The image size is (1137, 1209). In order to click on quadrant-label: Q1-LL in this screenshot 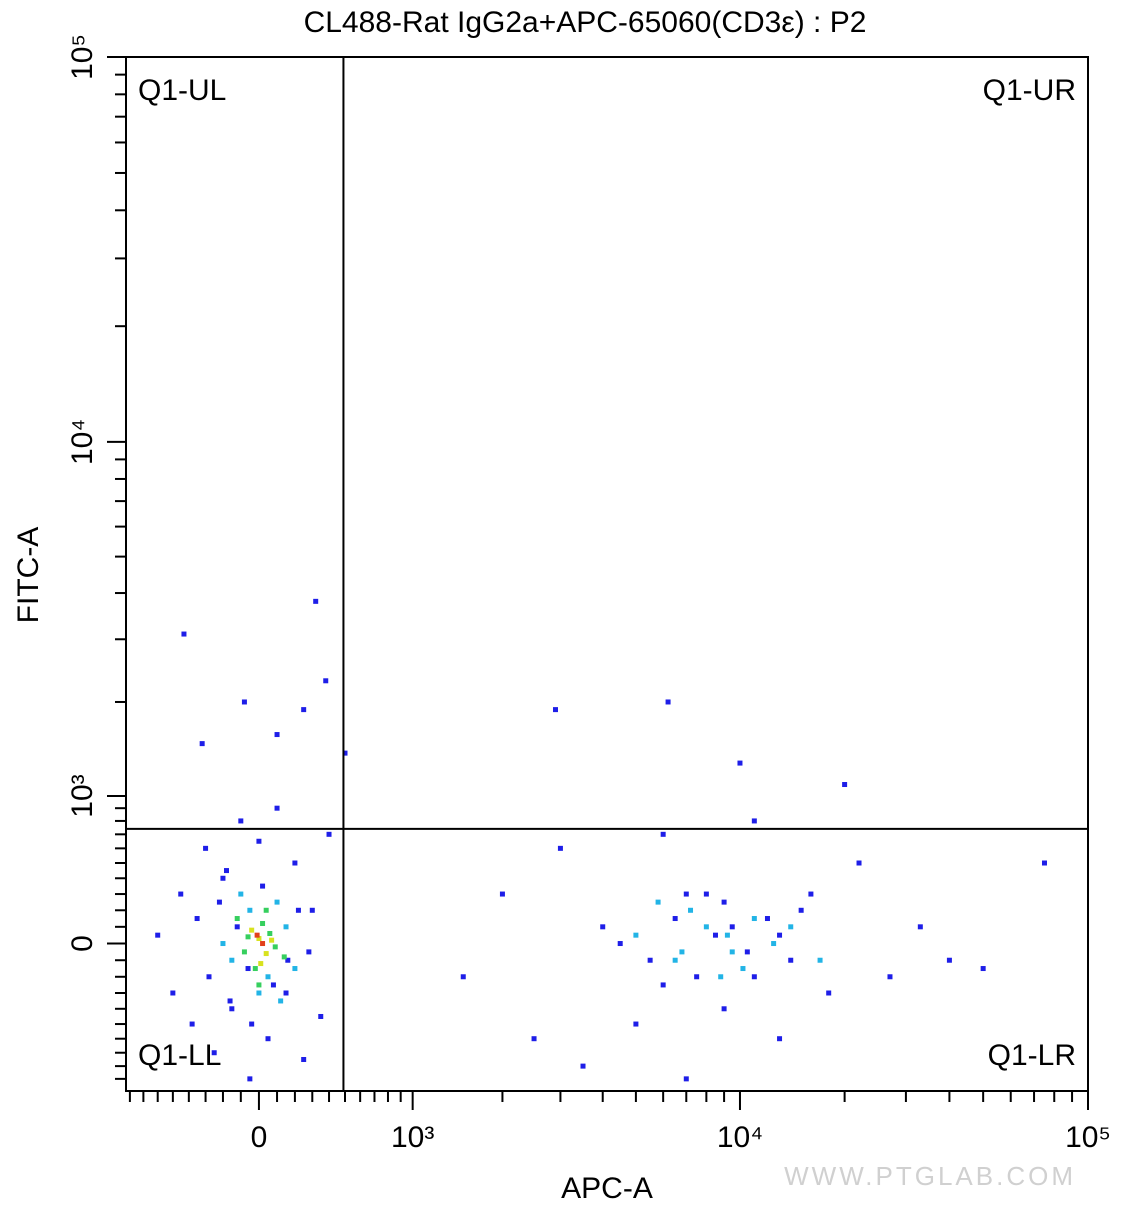, I will do `click(179, 1055)`.